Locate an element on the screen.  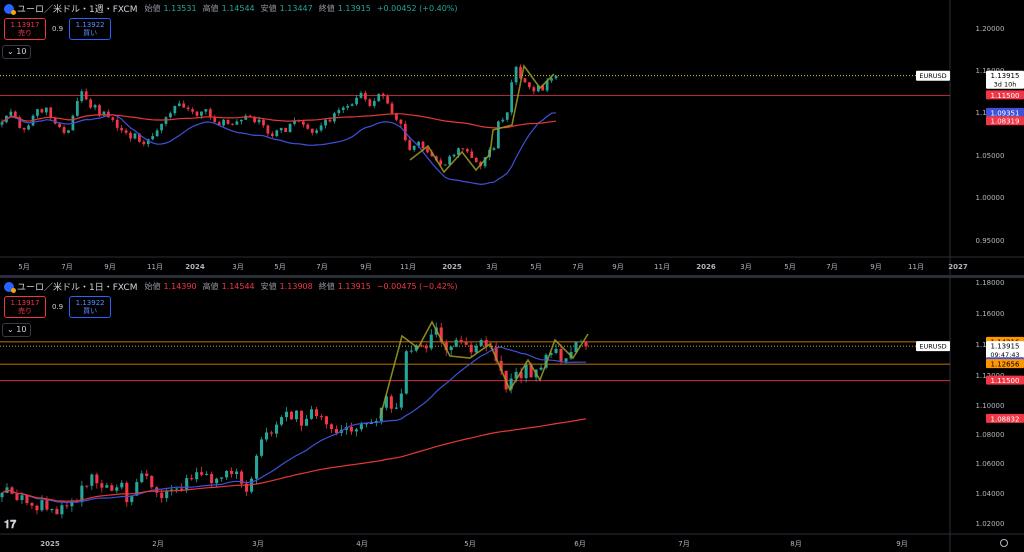
close-value: 1.13915 is located at coordinates (354, 8).